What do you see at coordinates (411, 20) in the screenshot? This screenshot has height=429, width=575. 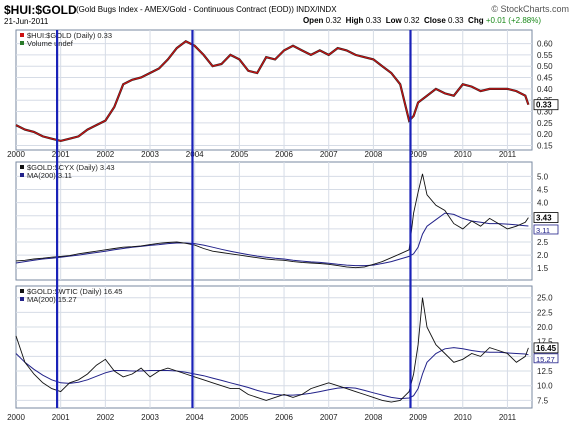 I see `low-value: 0.32` at bounding box center [411, 20].